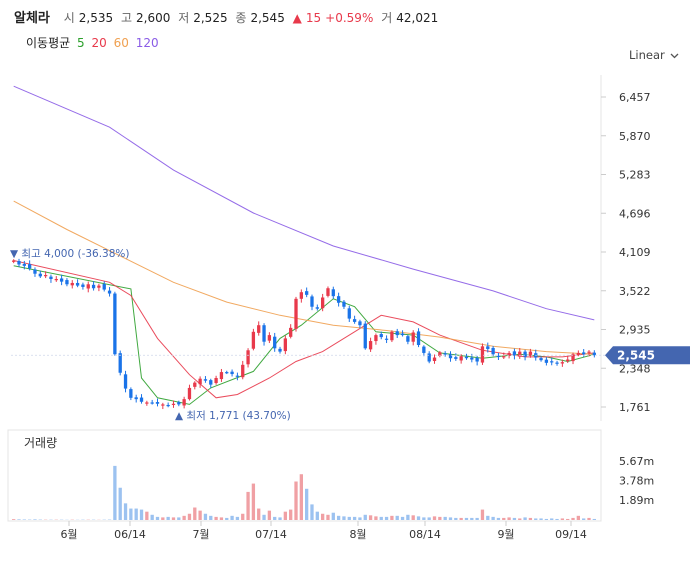  Describe the element at coordinates (635, 368) in the screenshot. I see `price-tick-label: 2,348` at that location.